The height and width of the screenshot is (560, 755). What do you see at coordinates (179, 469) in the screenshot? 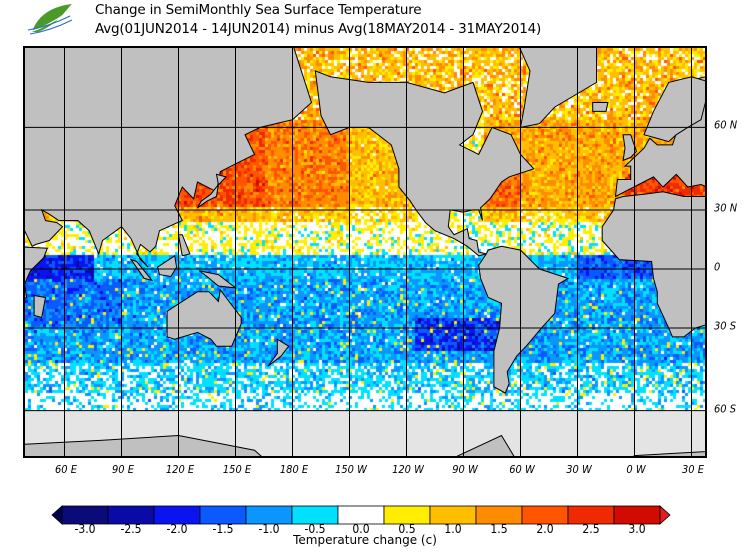
I see `longitude-label: 120 E` at bounding box center [179, 469].